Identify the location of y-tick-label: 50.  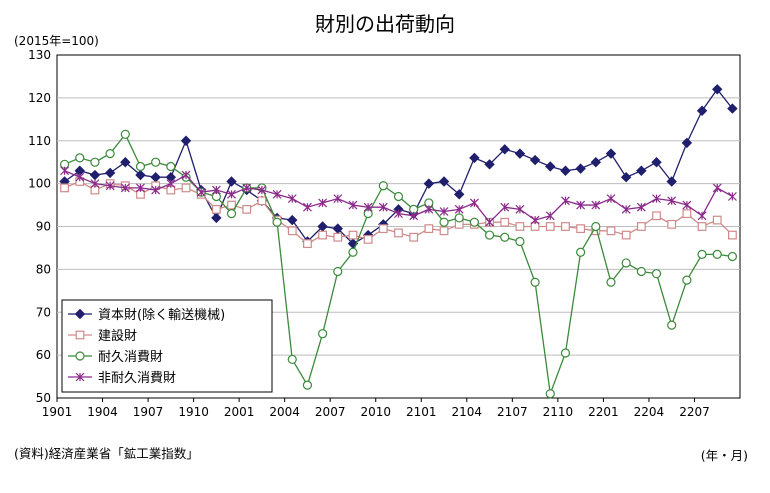
(43, 398).